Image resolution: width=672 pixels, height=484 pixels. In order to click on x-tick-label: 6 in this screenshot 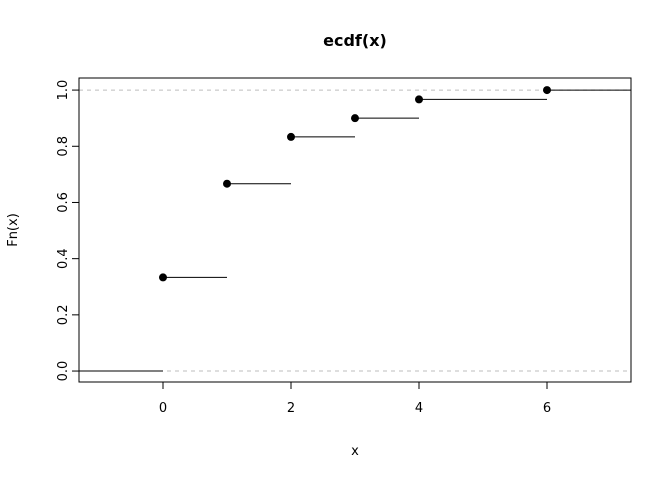, I will do `click(547, 408)`.